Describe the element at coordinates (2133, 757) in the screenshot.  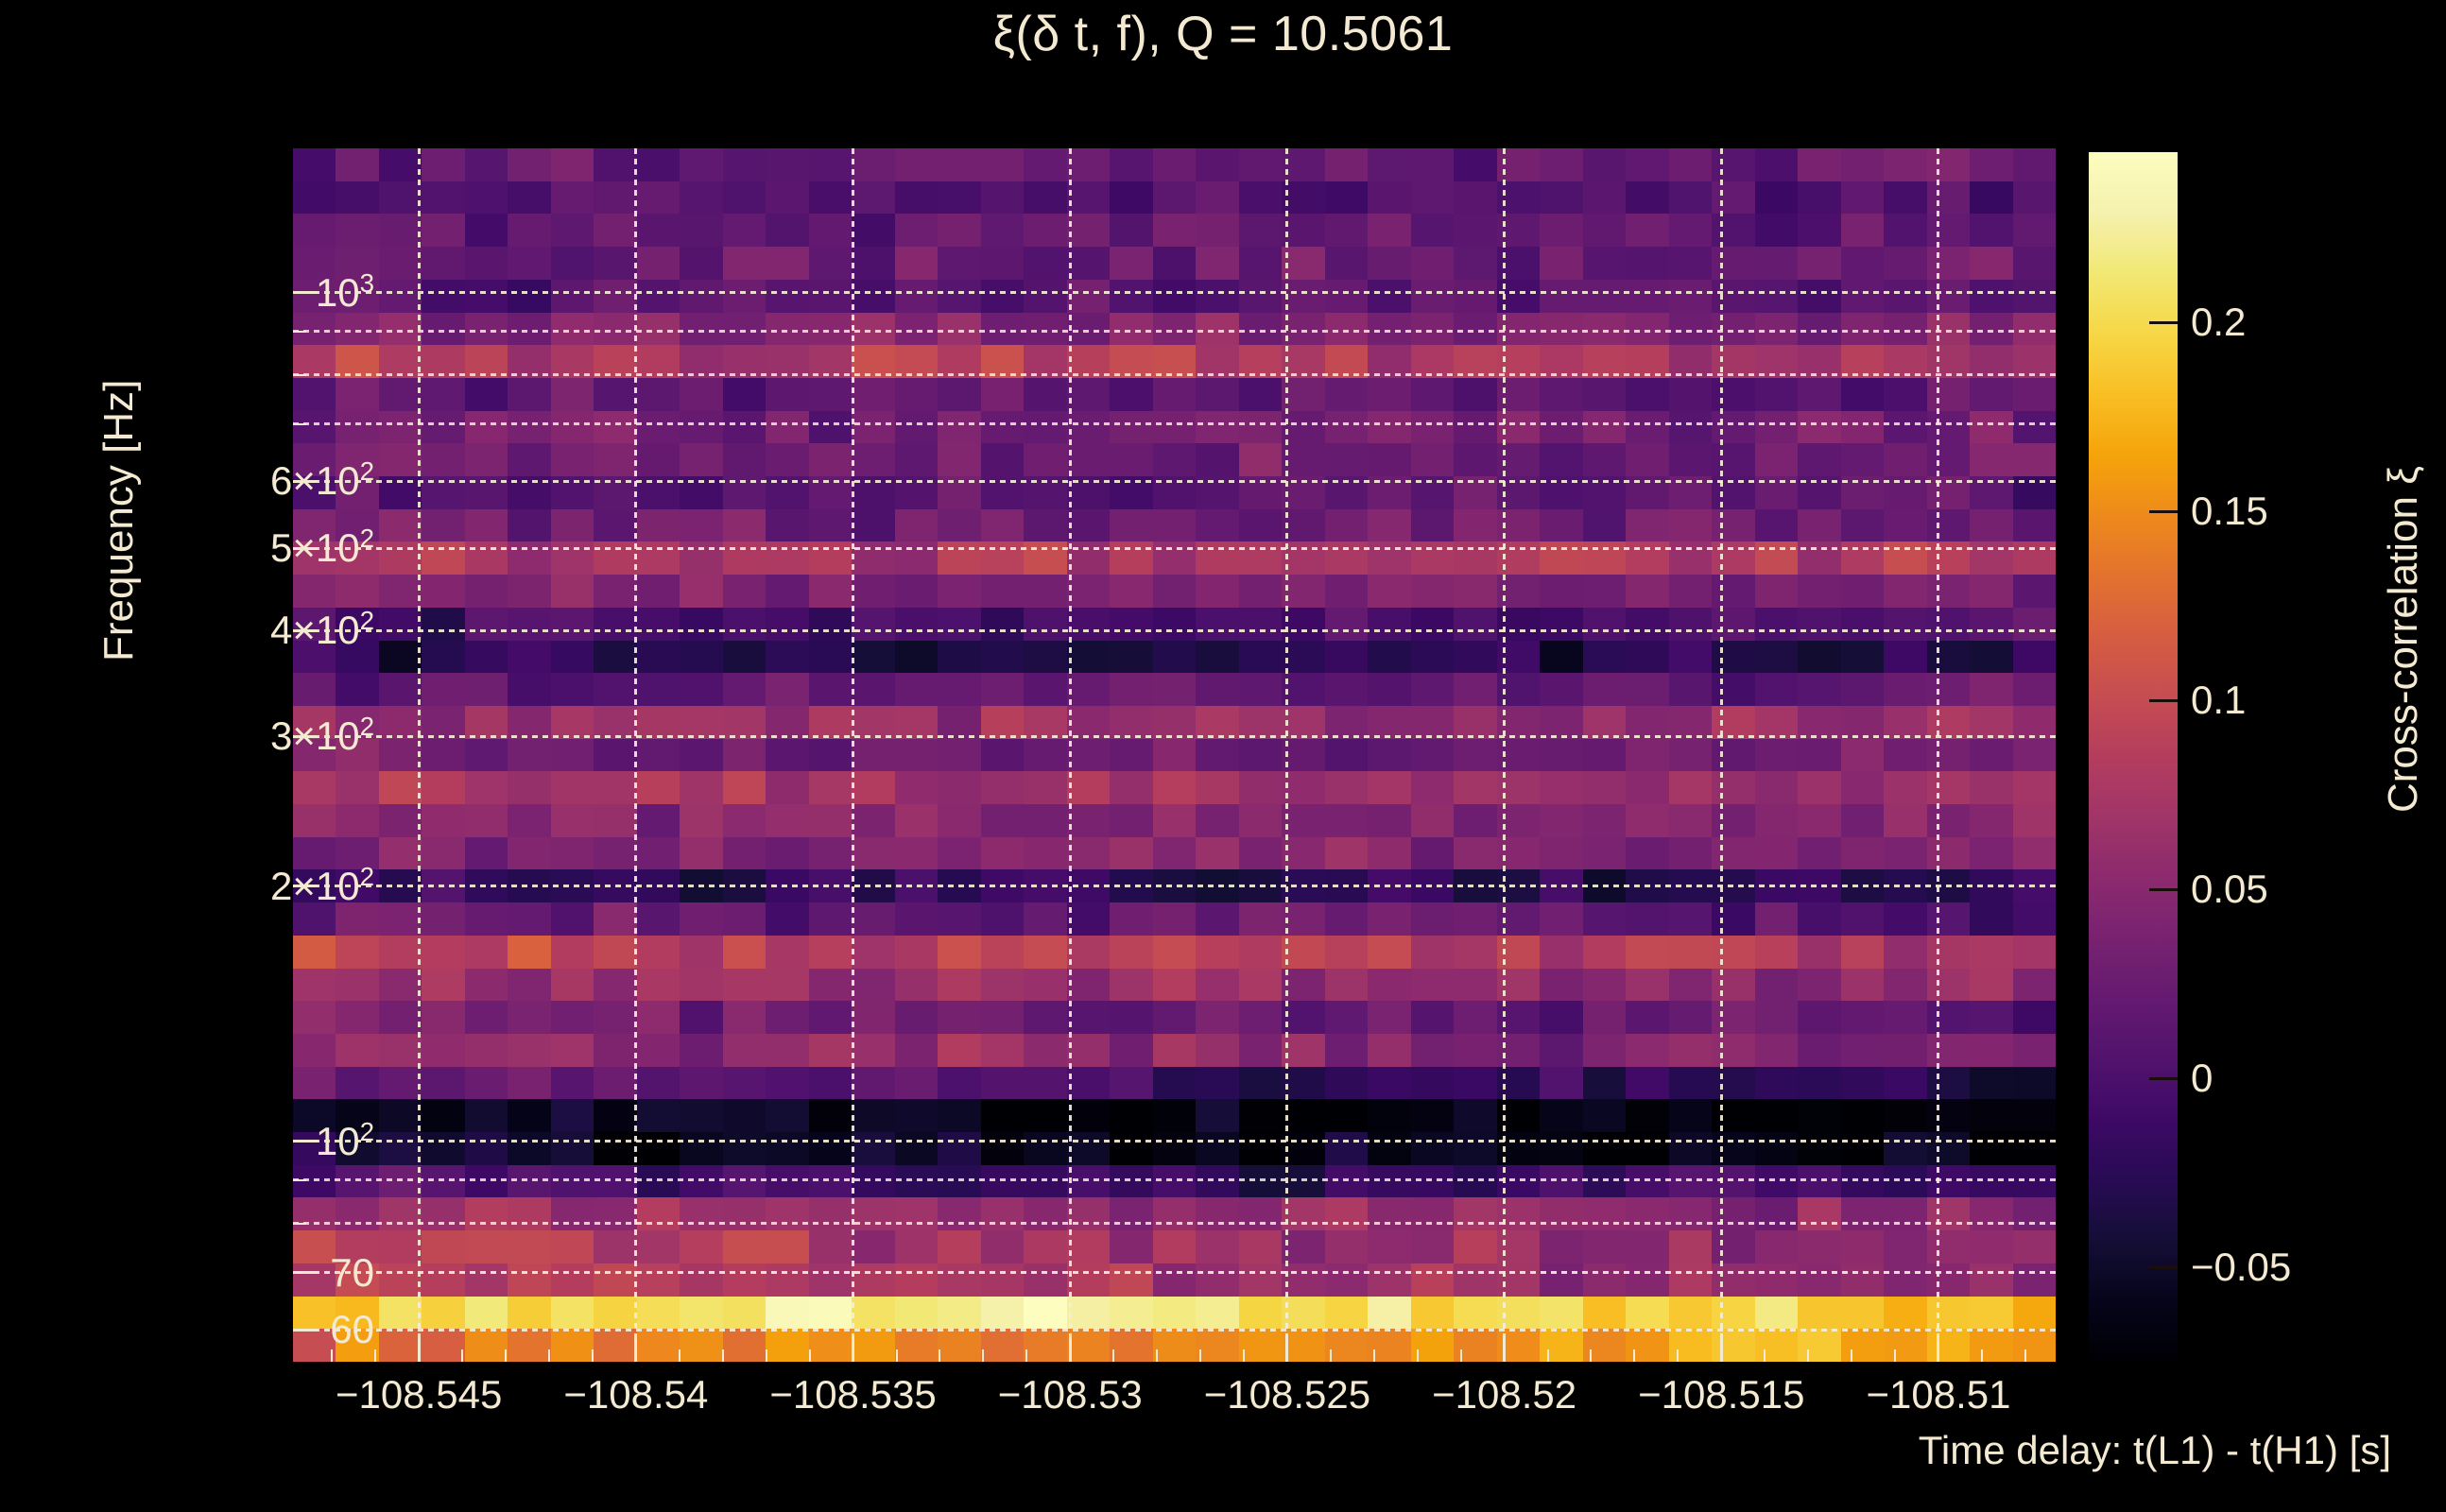
I see `colorbar` at that location.